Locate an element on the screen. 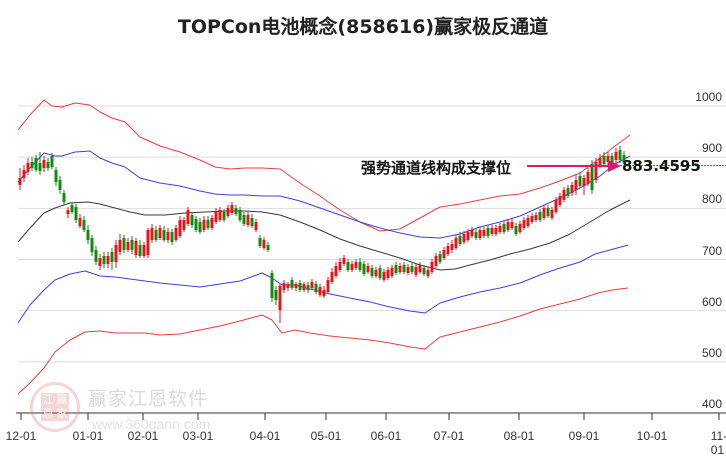 The width and height of the screenshot is (726, 457). x-tick-label: 05-01 is located at coordinates (326, 436).